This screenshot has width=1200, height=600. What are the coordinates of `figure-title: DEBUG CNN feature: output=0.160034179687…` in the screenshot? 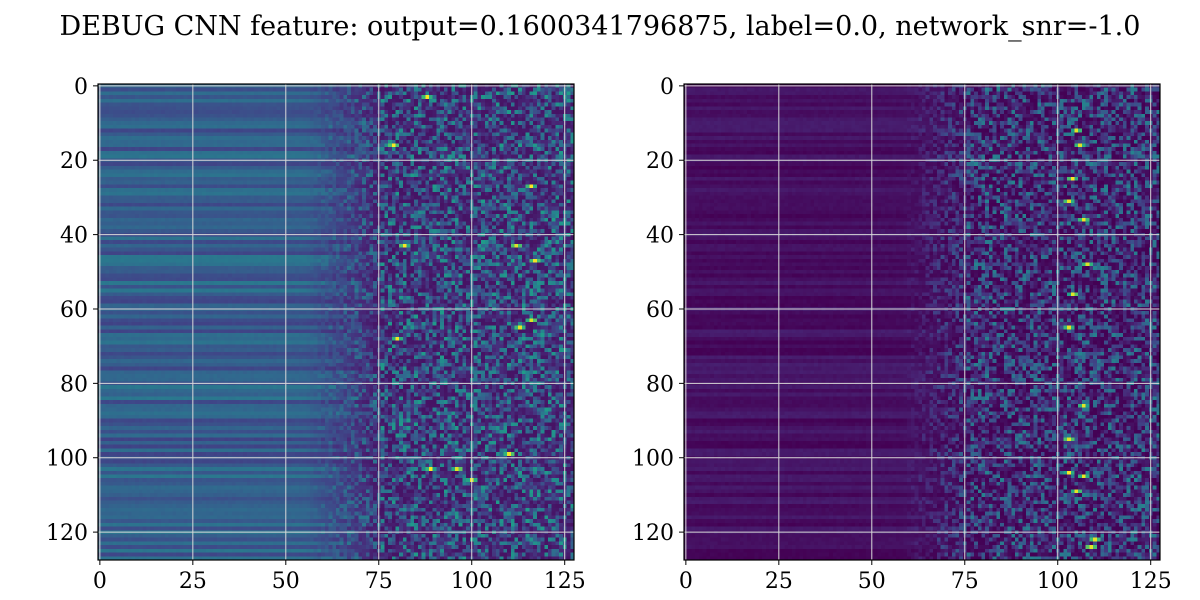 It's located at (600, 26).